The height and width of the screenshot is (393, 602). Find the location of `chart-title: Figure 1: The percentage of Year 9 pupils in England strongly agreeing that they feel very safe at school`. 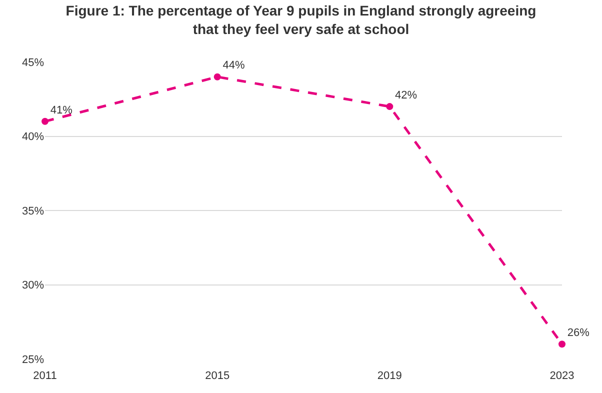

chart-title: Figure 1: The percentage of Year 9 pupils in England strongly agreeing that they feel very safe at school is located at coordinates (301, 19).